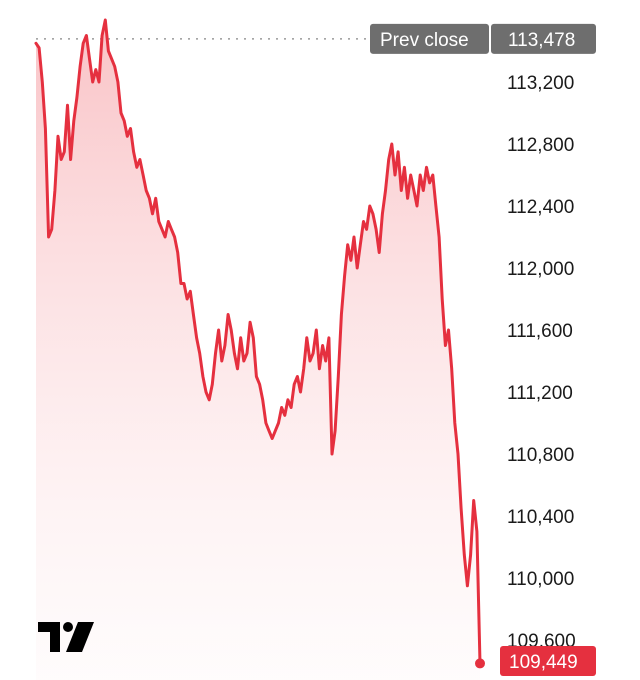  Describe the element at coordinates (424, 40) in the screenshot. I see `prev-close-label: Prev close` at that location.